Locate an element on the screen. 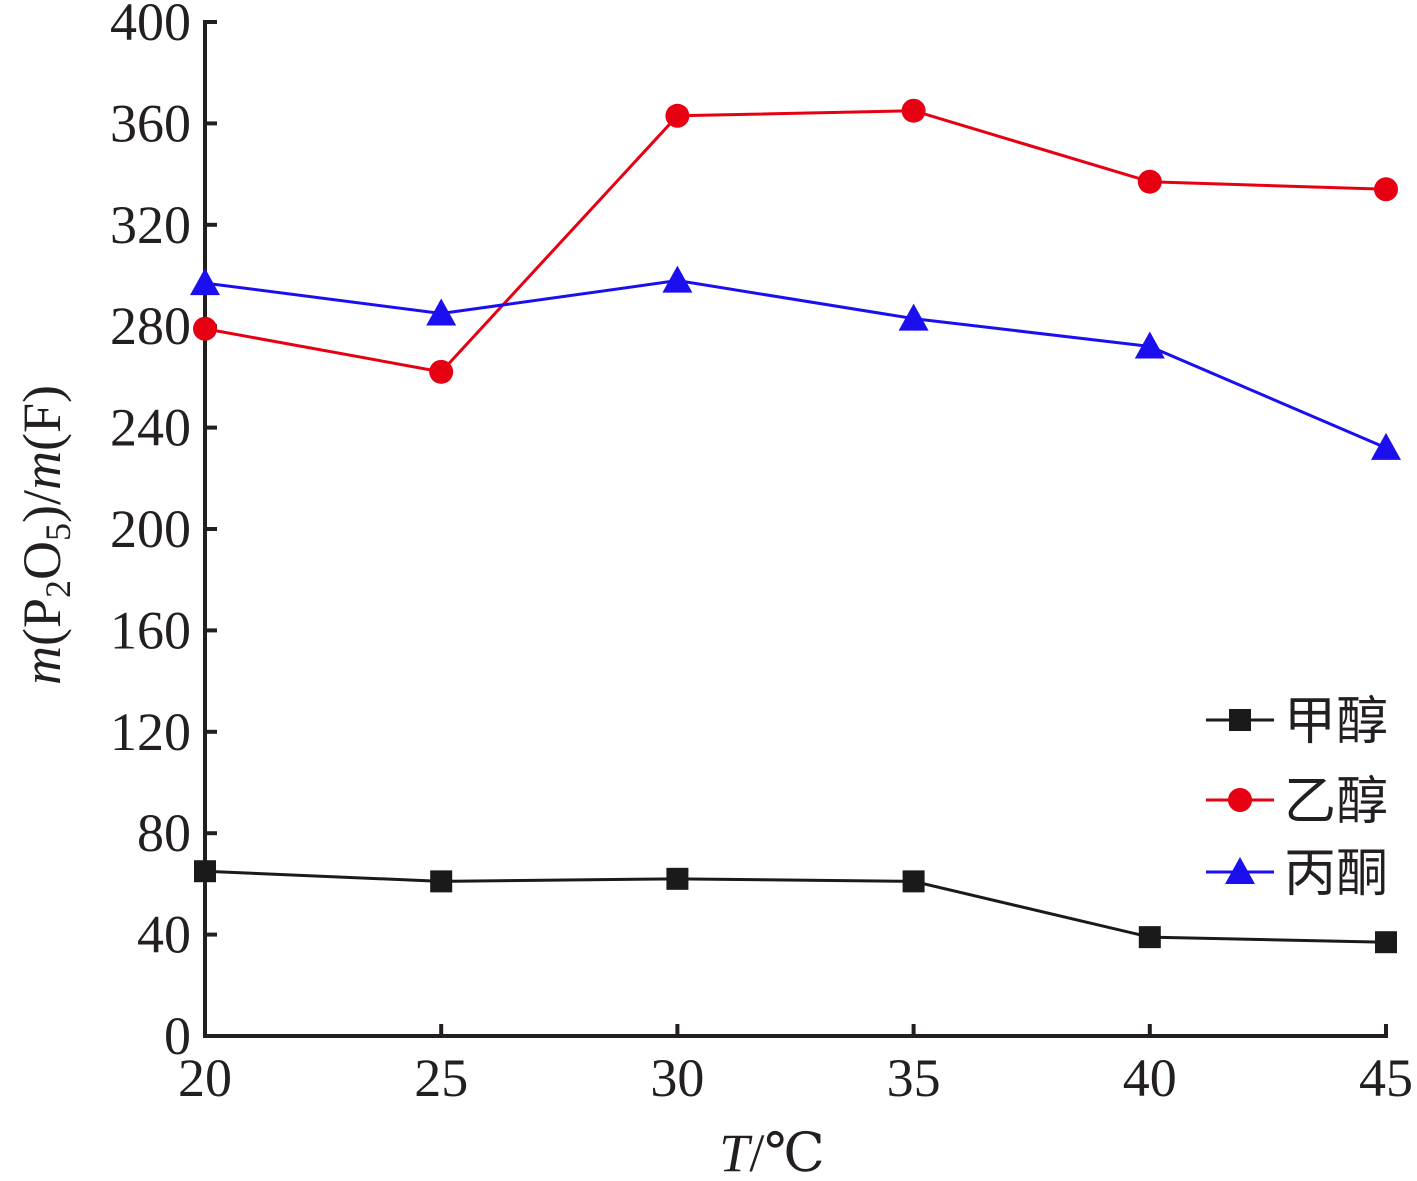 The height and width of the screenshot is (1181, 1417). y-tick-label: 120 is located at coordinates (150, 732).